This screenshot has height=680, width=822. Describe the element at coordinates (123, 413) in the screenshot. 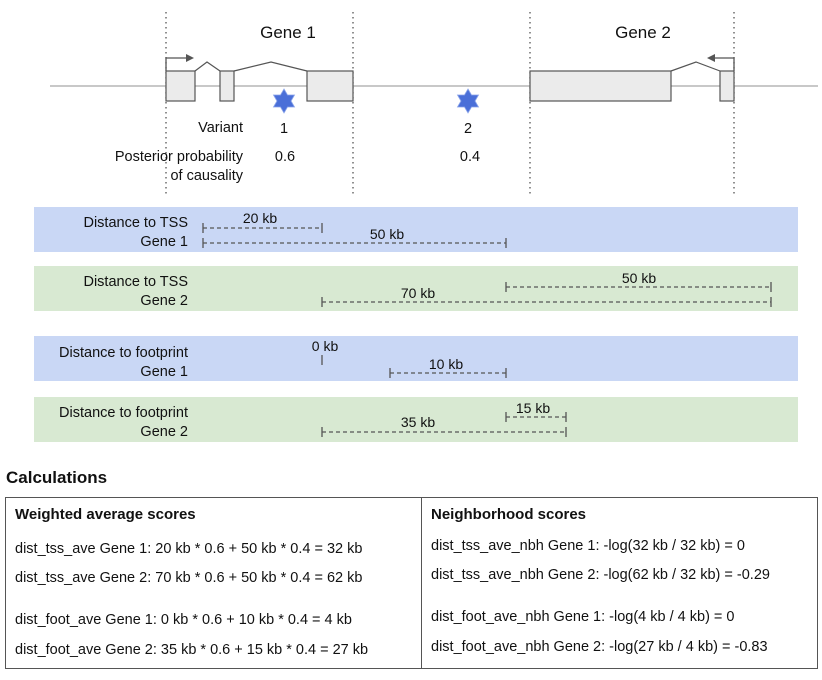

I see `band-foot-gene2-label1: Distance to footprint` at that location.